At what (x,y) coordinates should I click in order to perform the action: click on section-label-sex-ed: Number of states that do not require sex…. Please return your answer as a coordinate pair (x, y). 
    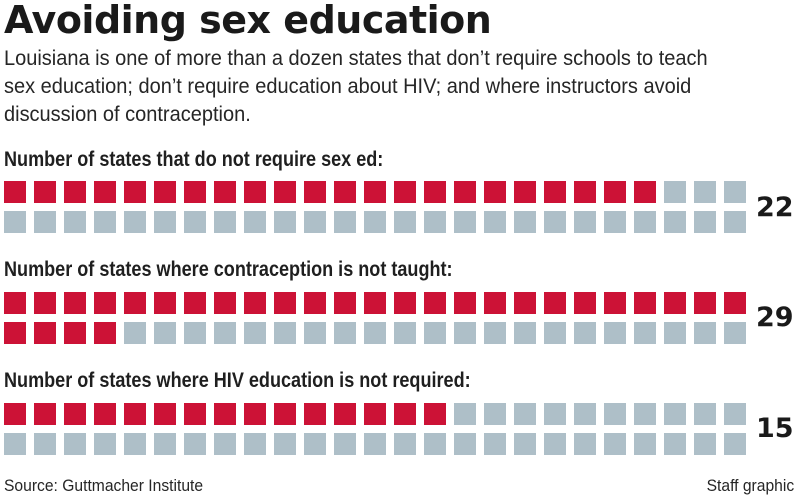
    Looking at the image, I should click on (194, 159).